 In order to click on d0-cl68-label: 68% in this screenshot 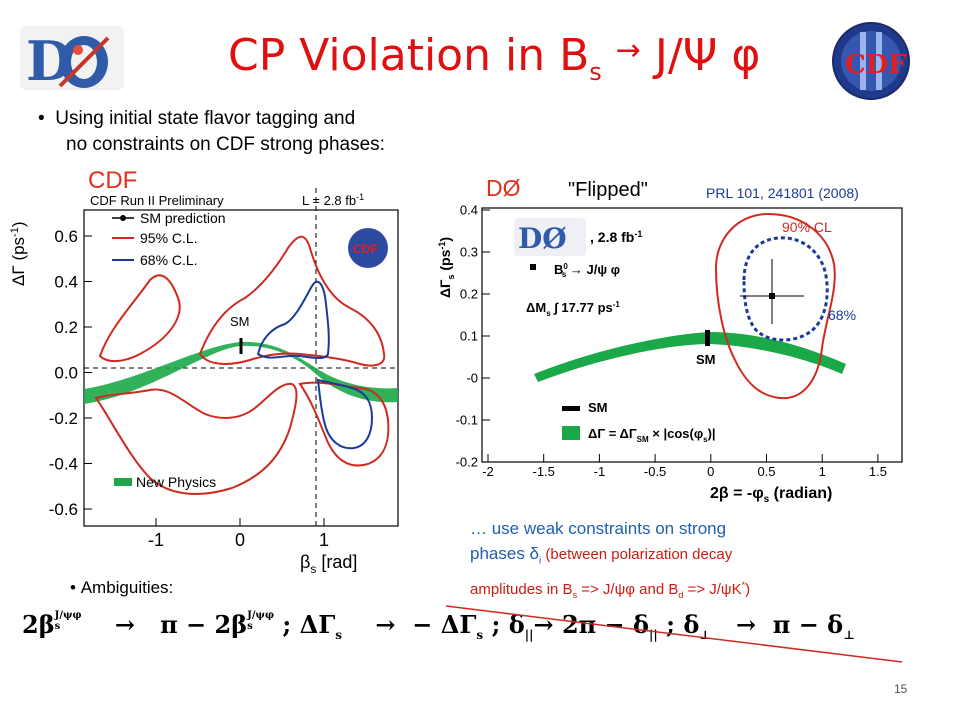, I will do `click(842, 315)`.